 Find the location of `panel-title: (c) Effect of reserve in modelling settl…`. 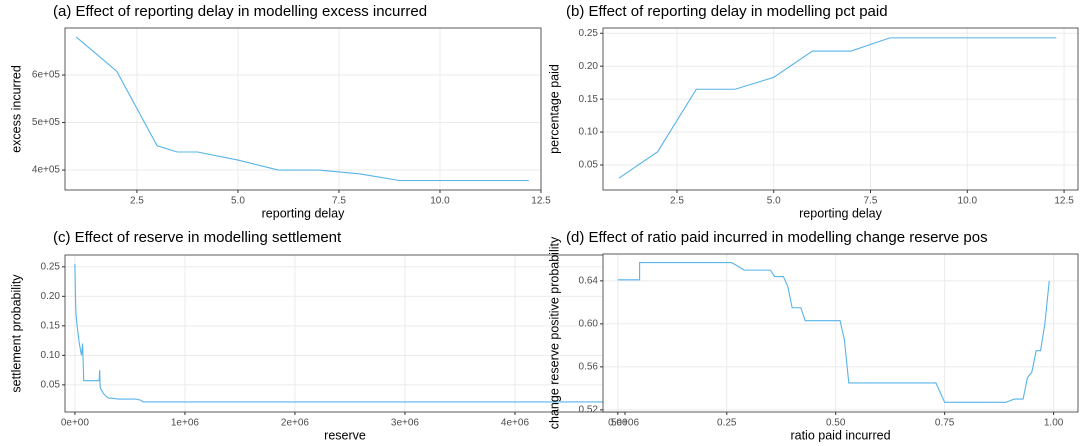

panel-title: (c) Effect of reserve in modelling settl… is located at coordinates (197, 237).